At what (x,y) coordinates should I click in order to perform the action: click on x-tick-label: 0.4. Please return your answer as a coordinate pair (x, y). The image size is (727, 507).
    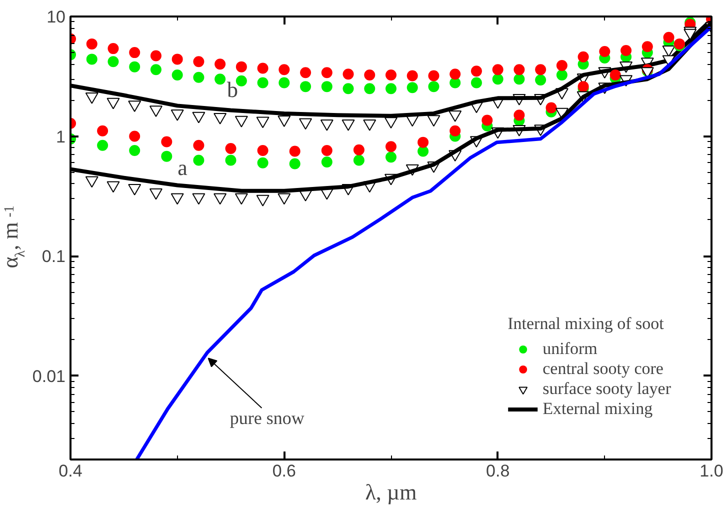
    Looking at the image, I should click on (70, 471).